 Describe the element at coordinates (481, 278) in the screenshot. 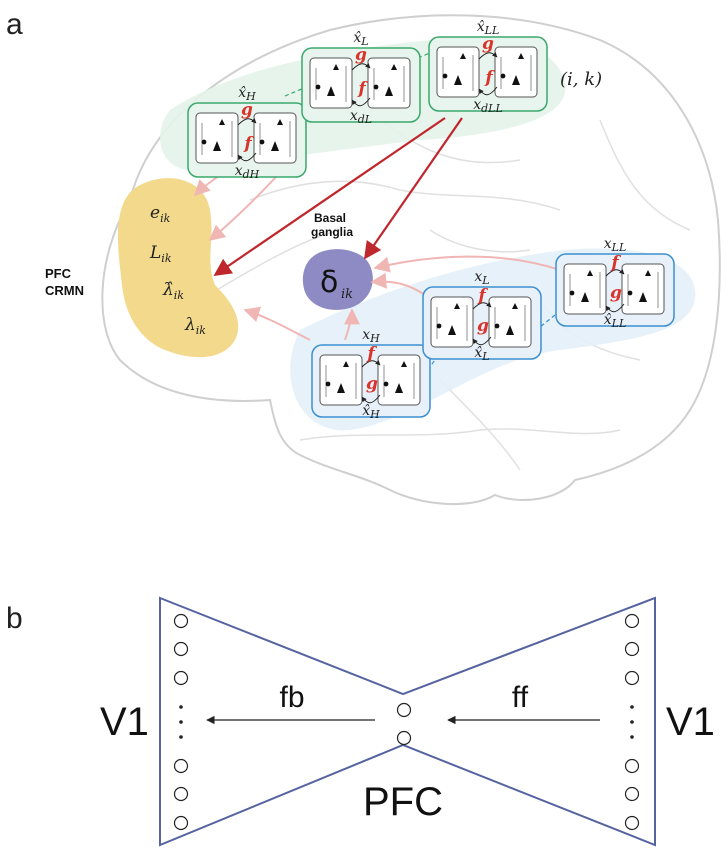

I see `bottom-module-top-label: xL` at that location.